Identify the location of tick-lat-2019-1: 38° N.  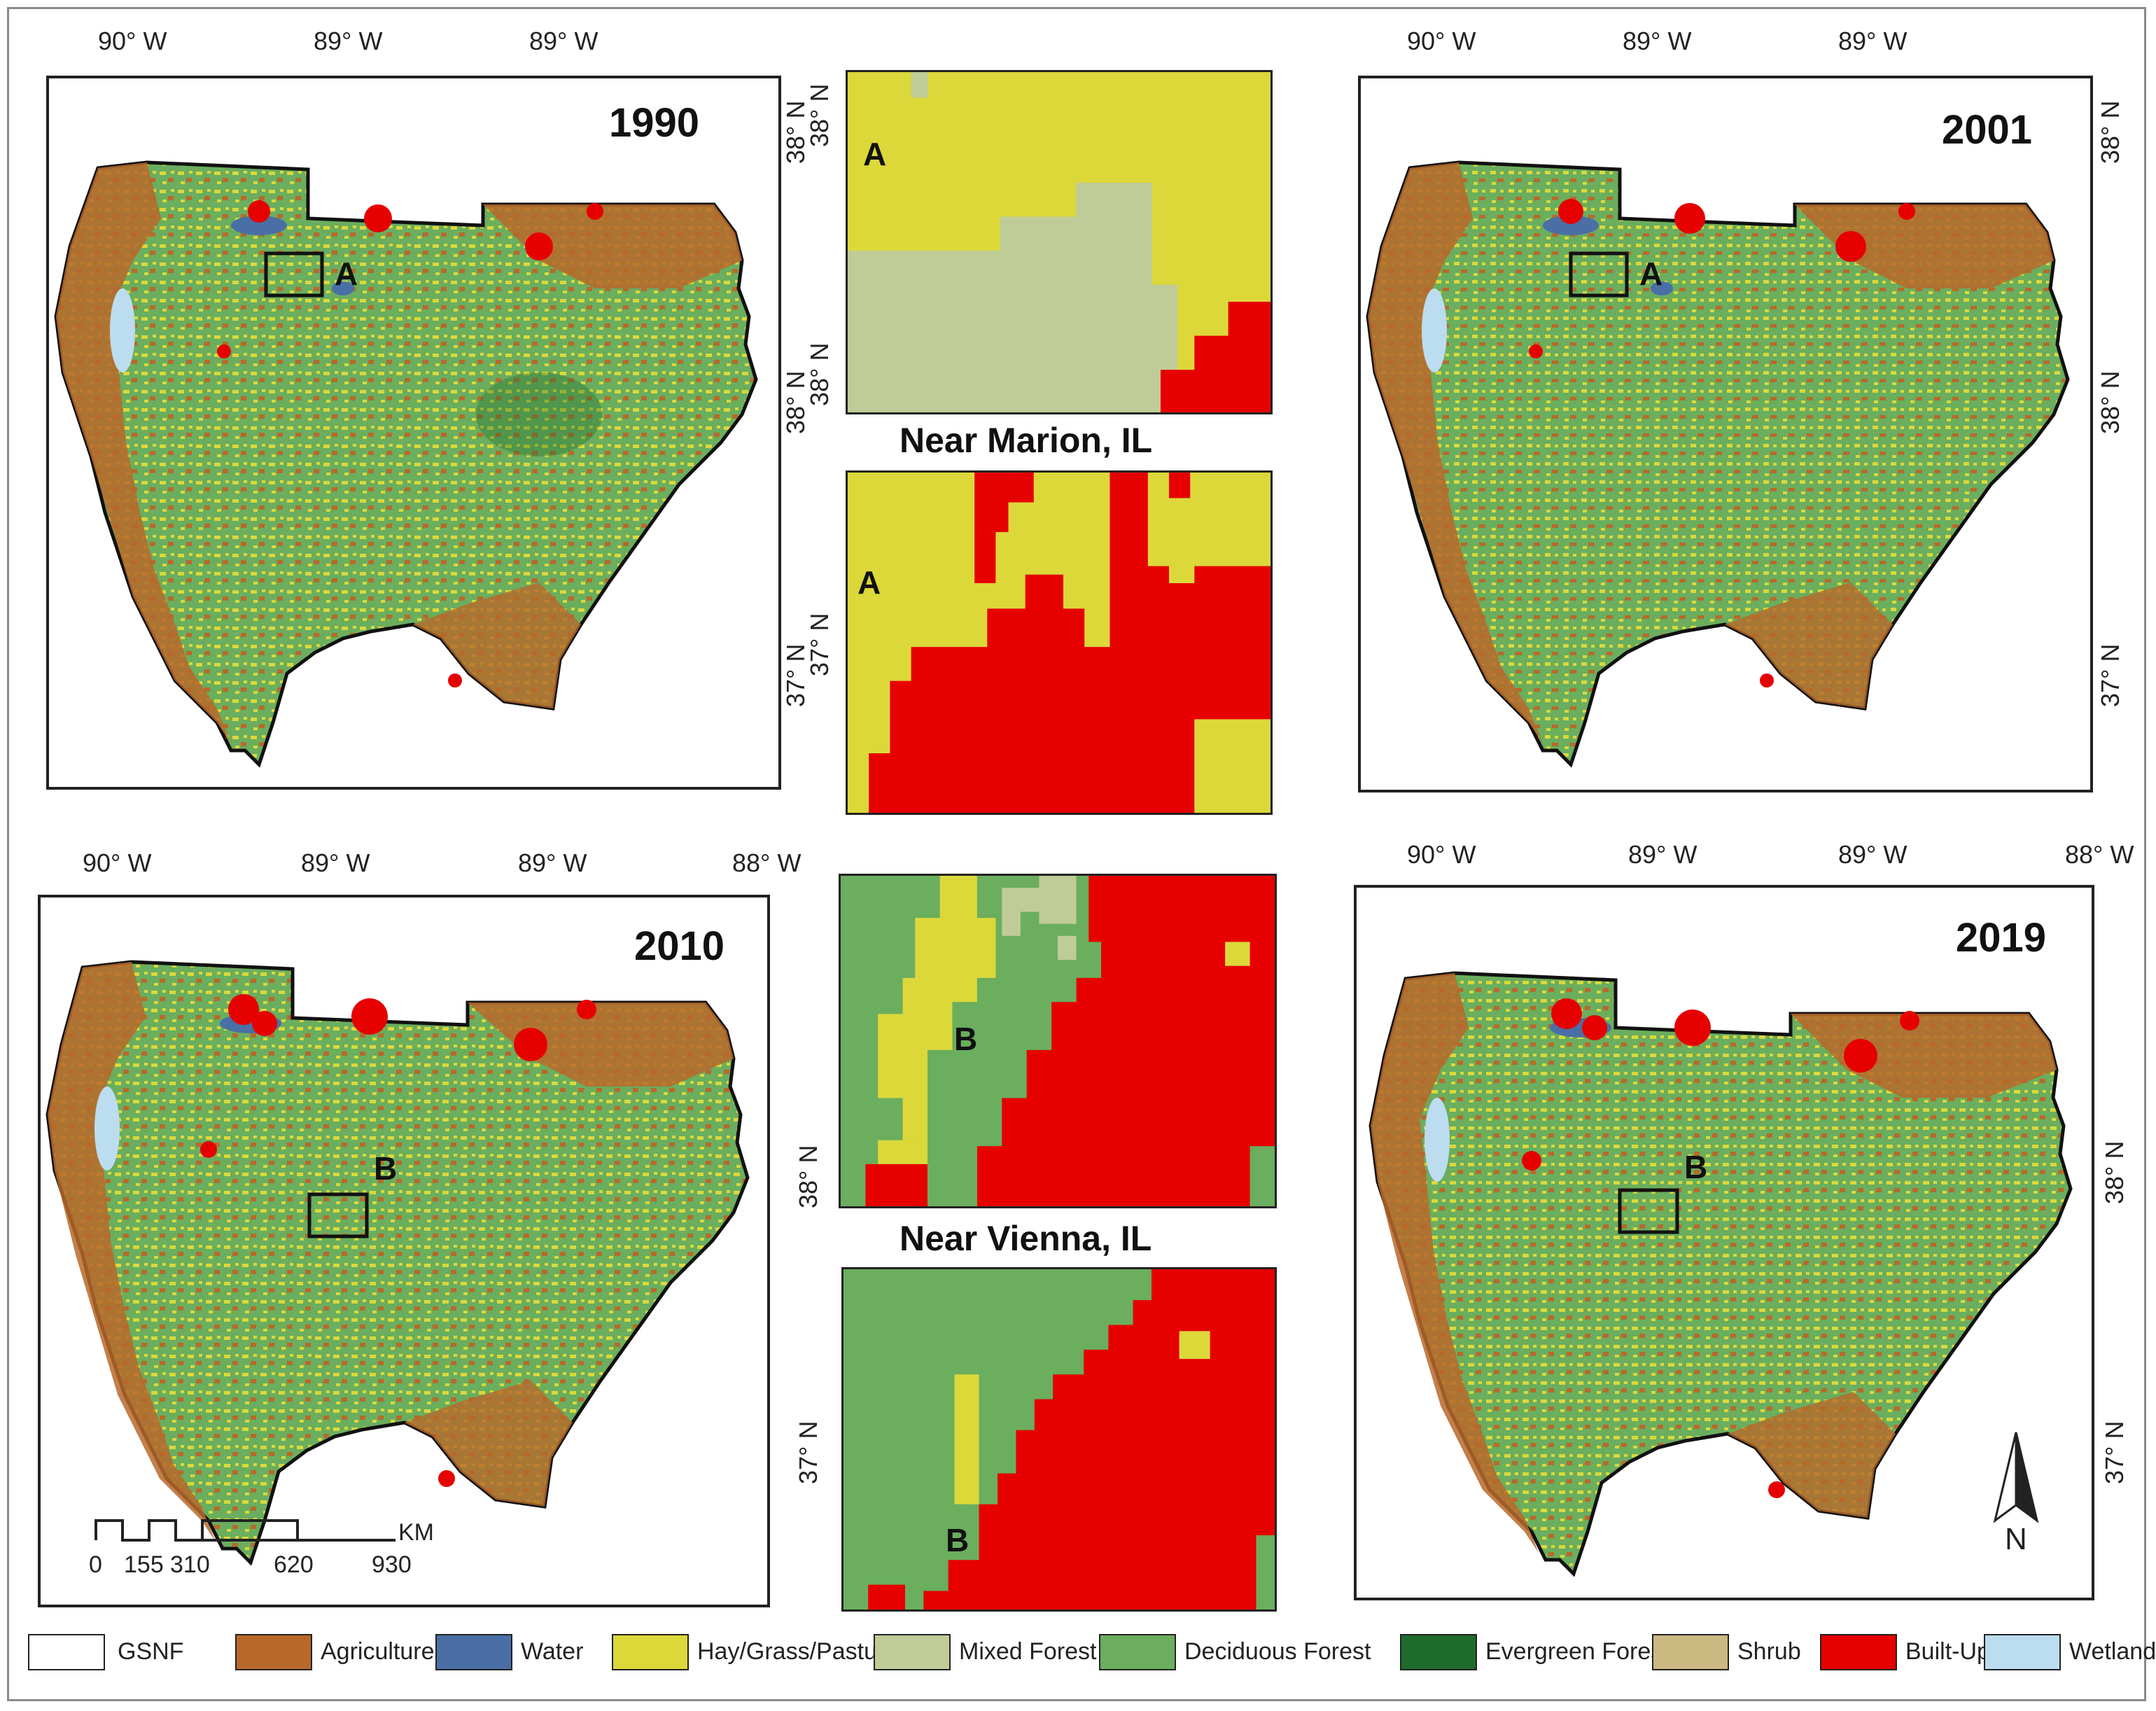
(2114, 1172).